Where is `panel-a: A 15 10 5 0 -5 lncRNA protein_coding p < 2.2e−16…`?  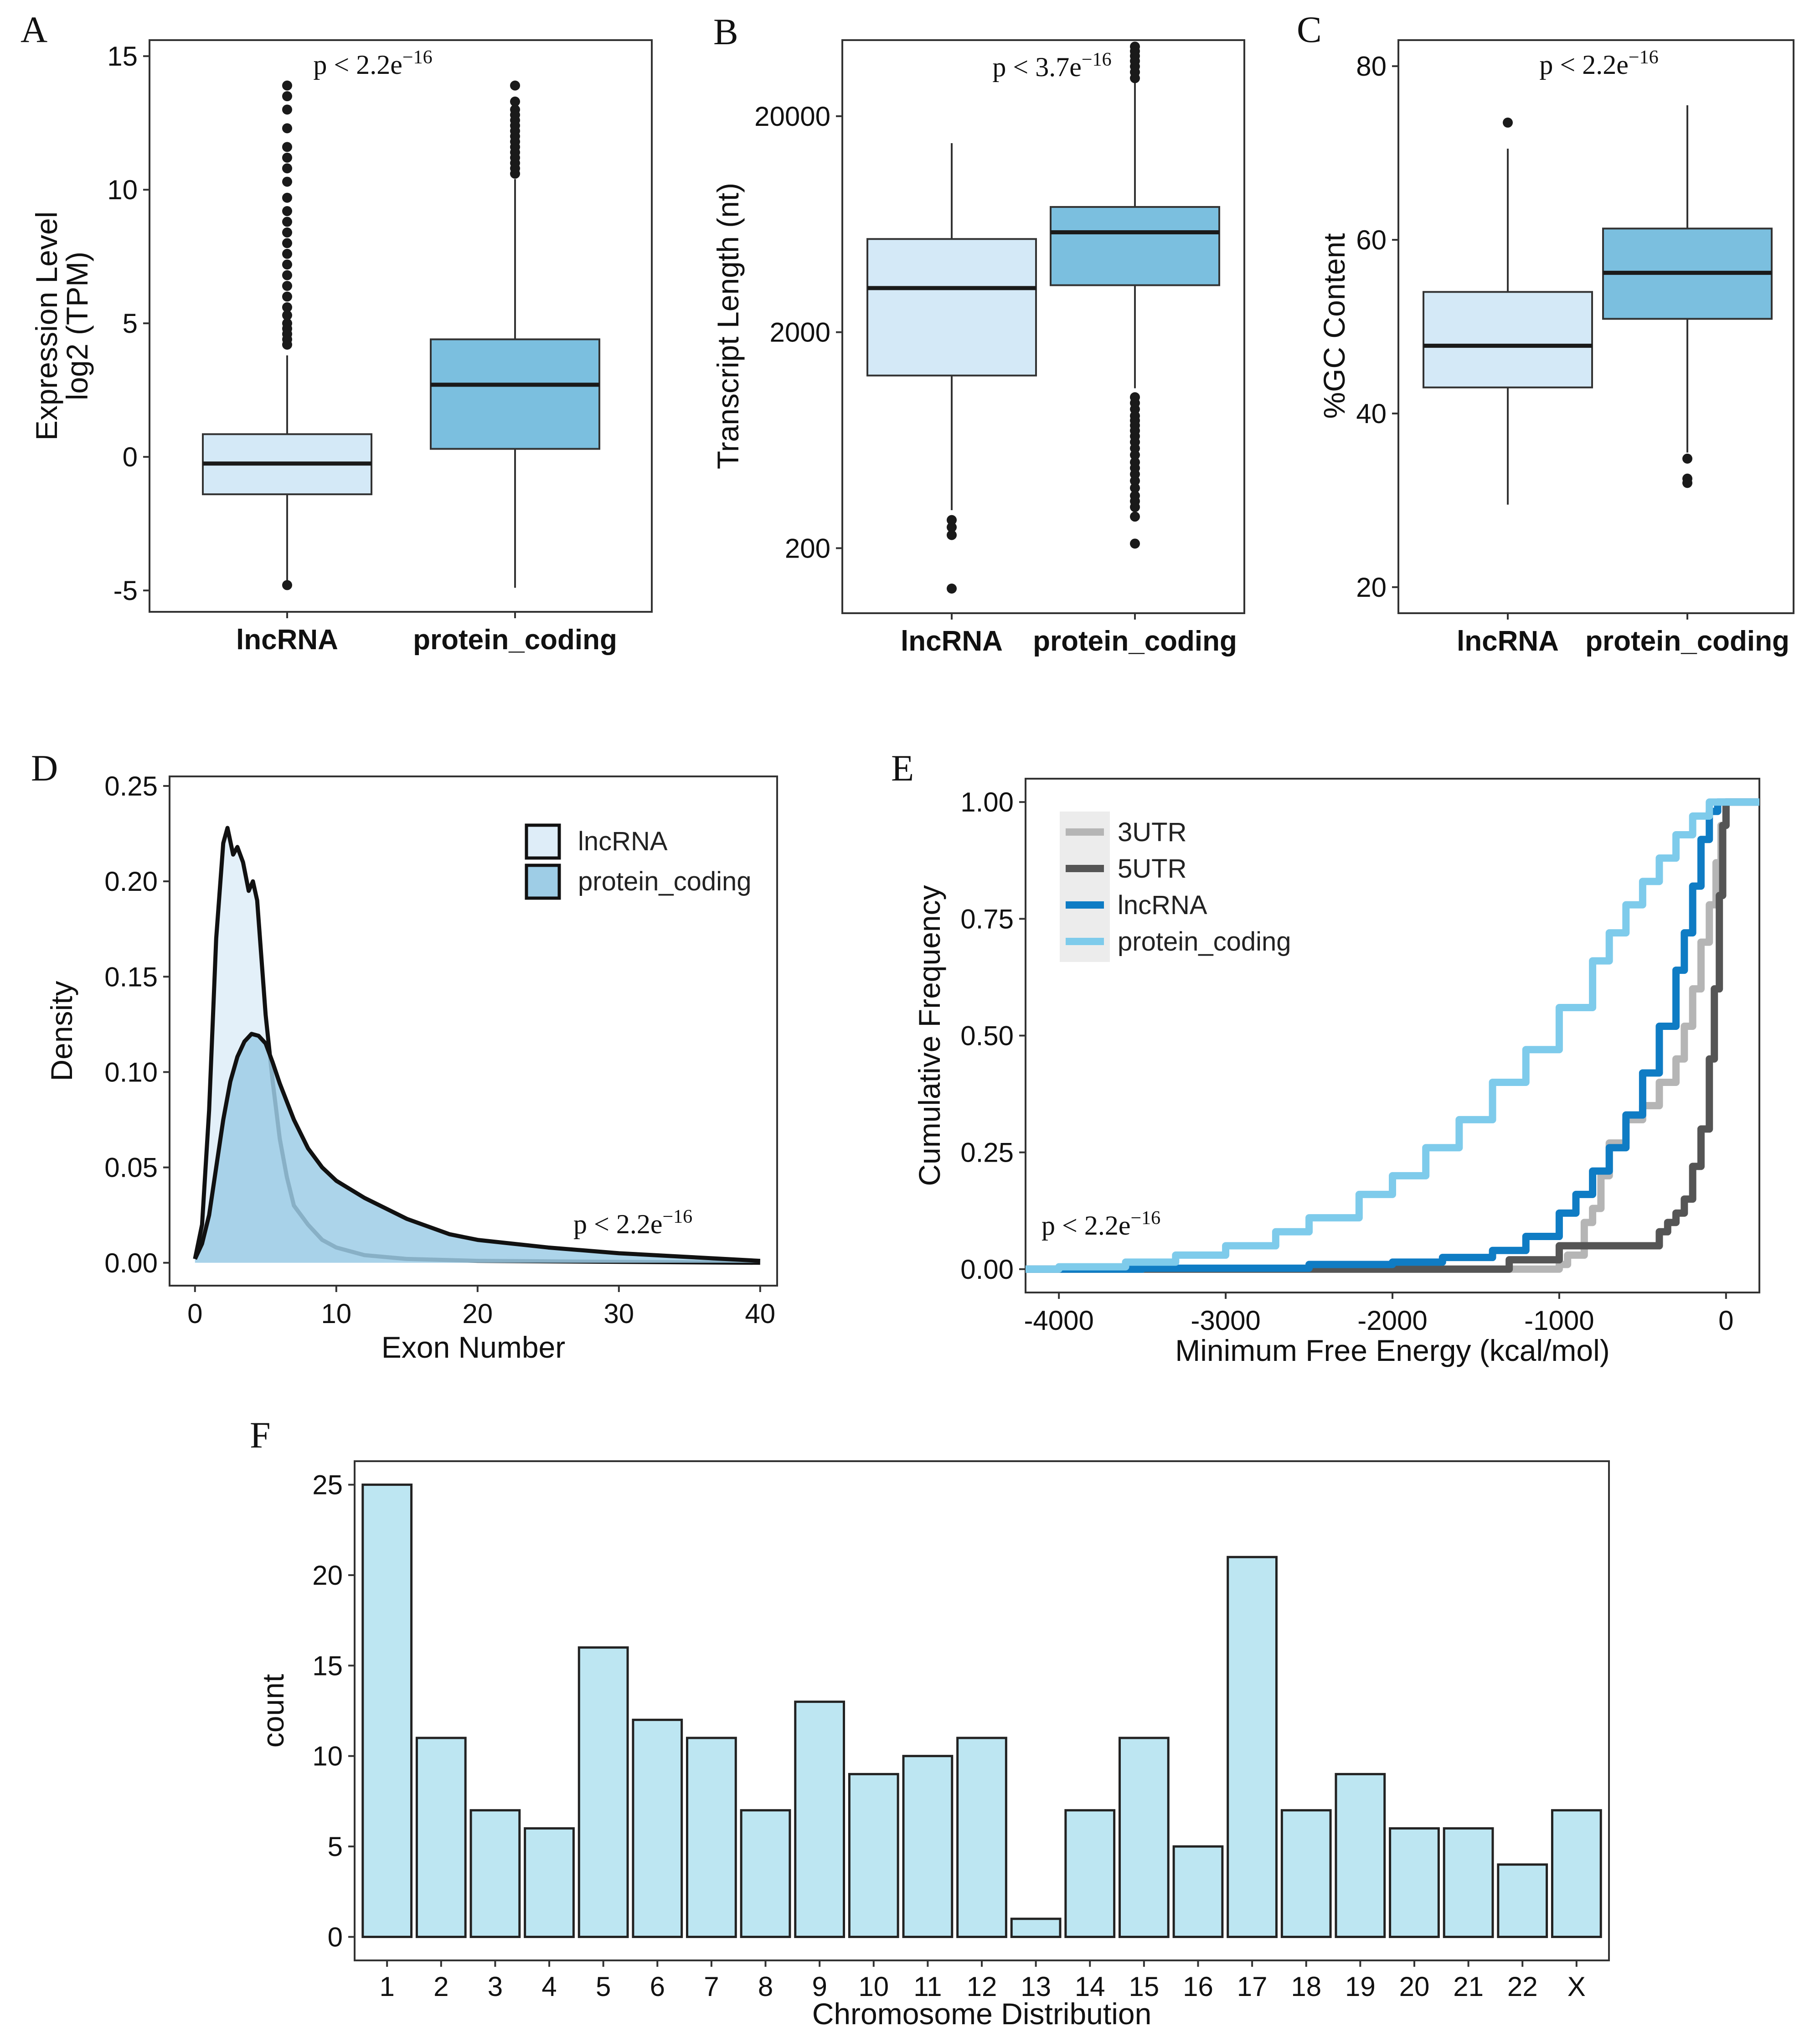 panel-a: A 15 10 5 0 -5 lncRNA protein_coding p < 2.2e−16… is located at coordinates (337, 332).